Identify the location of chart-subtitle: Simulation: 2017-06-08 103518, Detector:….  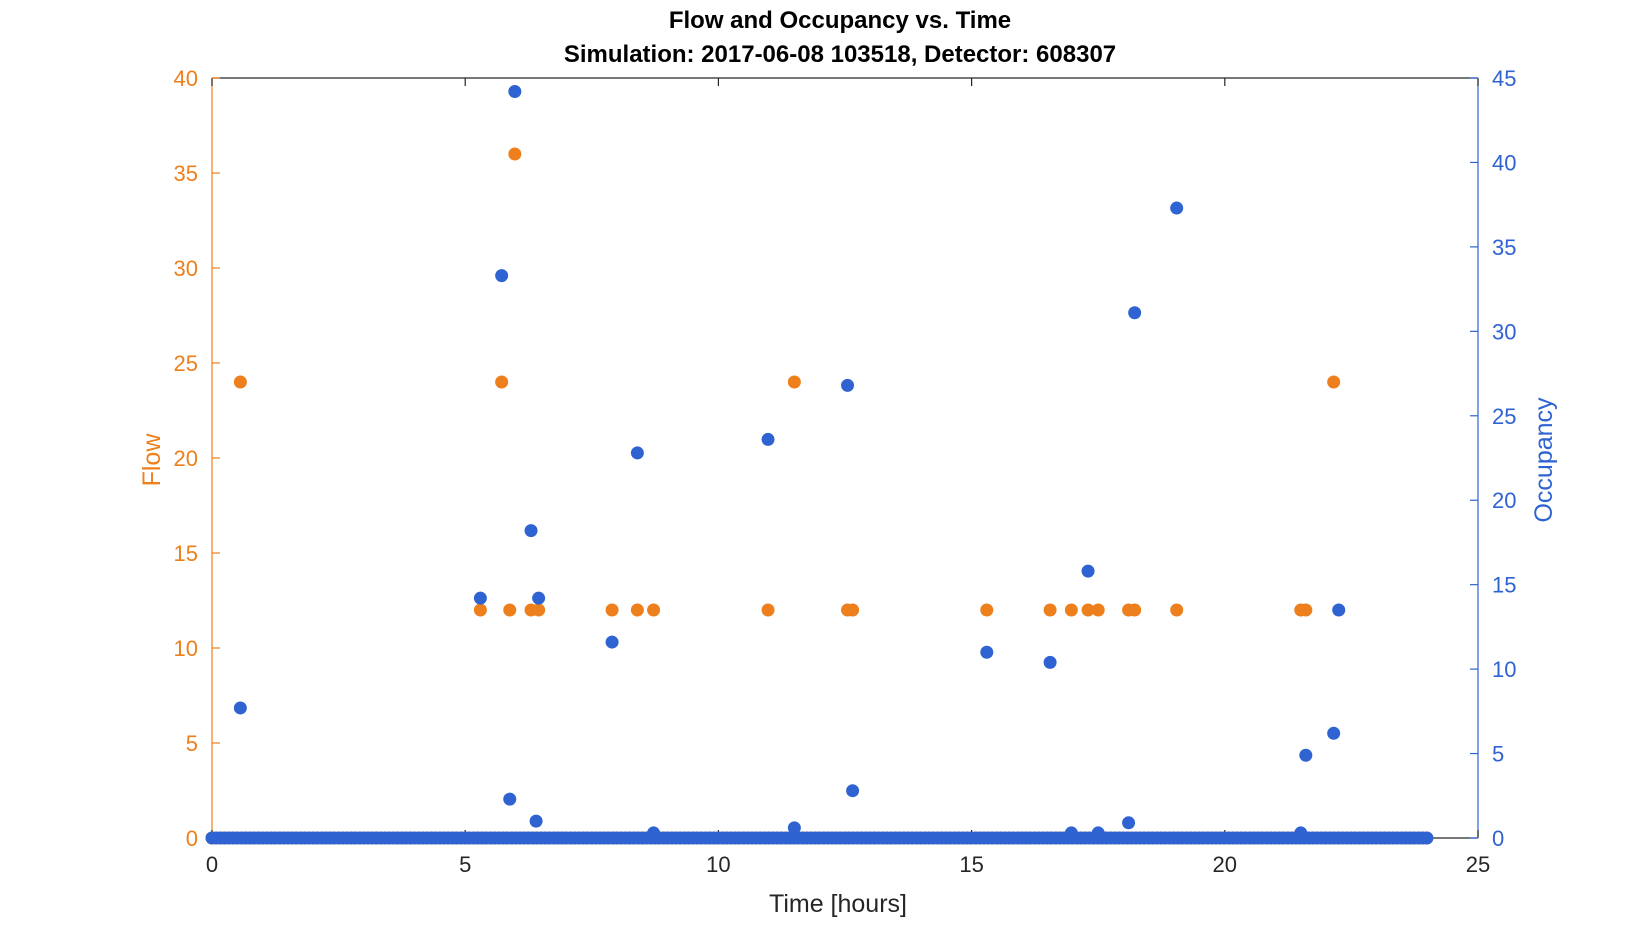
(840, 54).